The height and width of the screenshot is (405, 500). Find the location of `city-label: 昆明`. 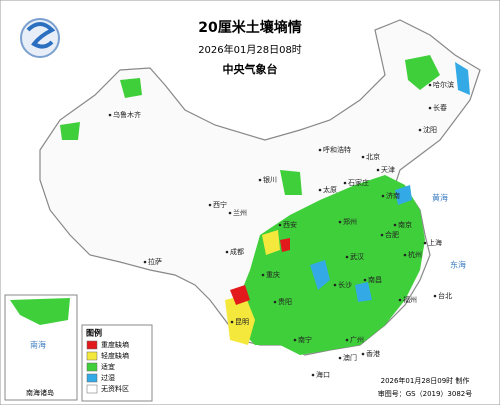

city-label: 昆明 is located at coordinates (242, 322).